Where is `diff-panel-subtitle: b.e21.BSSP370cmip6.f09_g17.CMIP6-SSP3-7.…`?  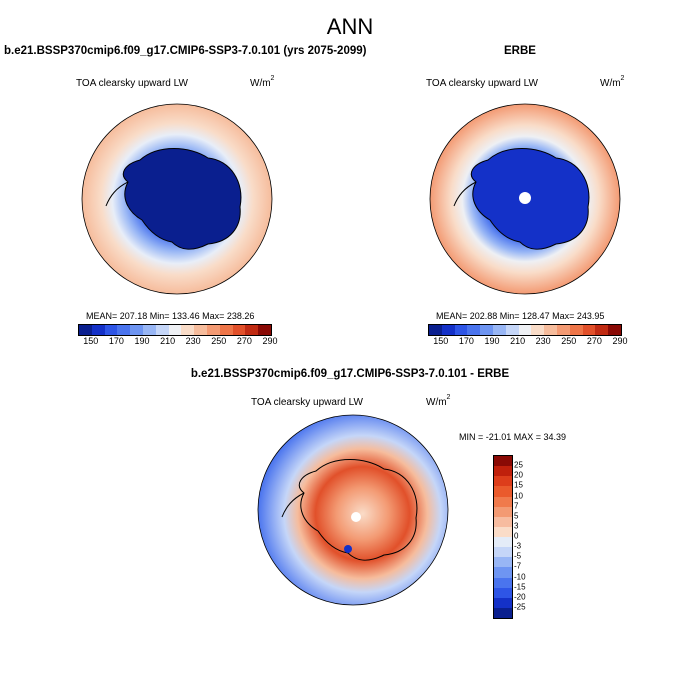 diff-panel-subtitle: b.e21.BSSP370cmip6.f09_g17.CMIP6-SSP3-7.… is located at coordinates (350, 374).